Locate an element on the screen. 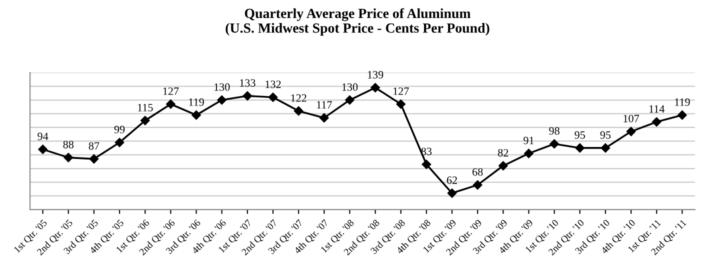 This screenshot has width=715, height=274. data-label: 68 is located at coordinates (477, 172).